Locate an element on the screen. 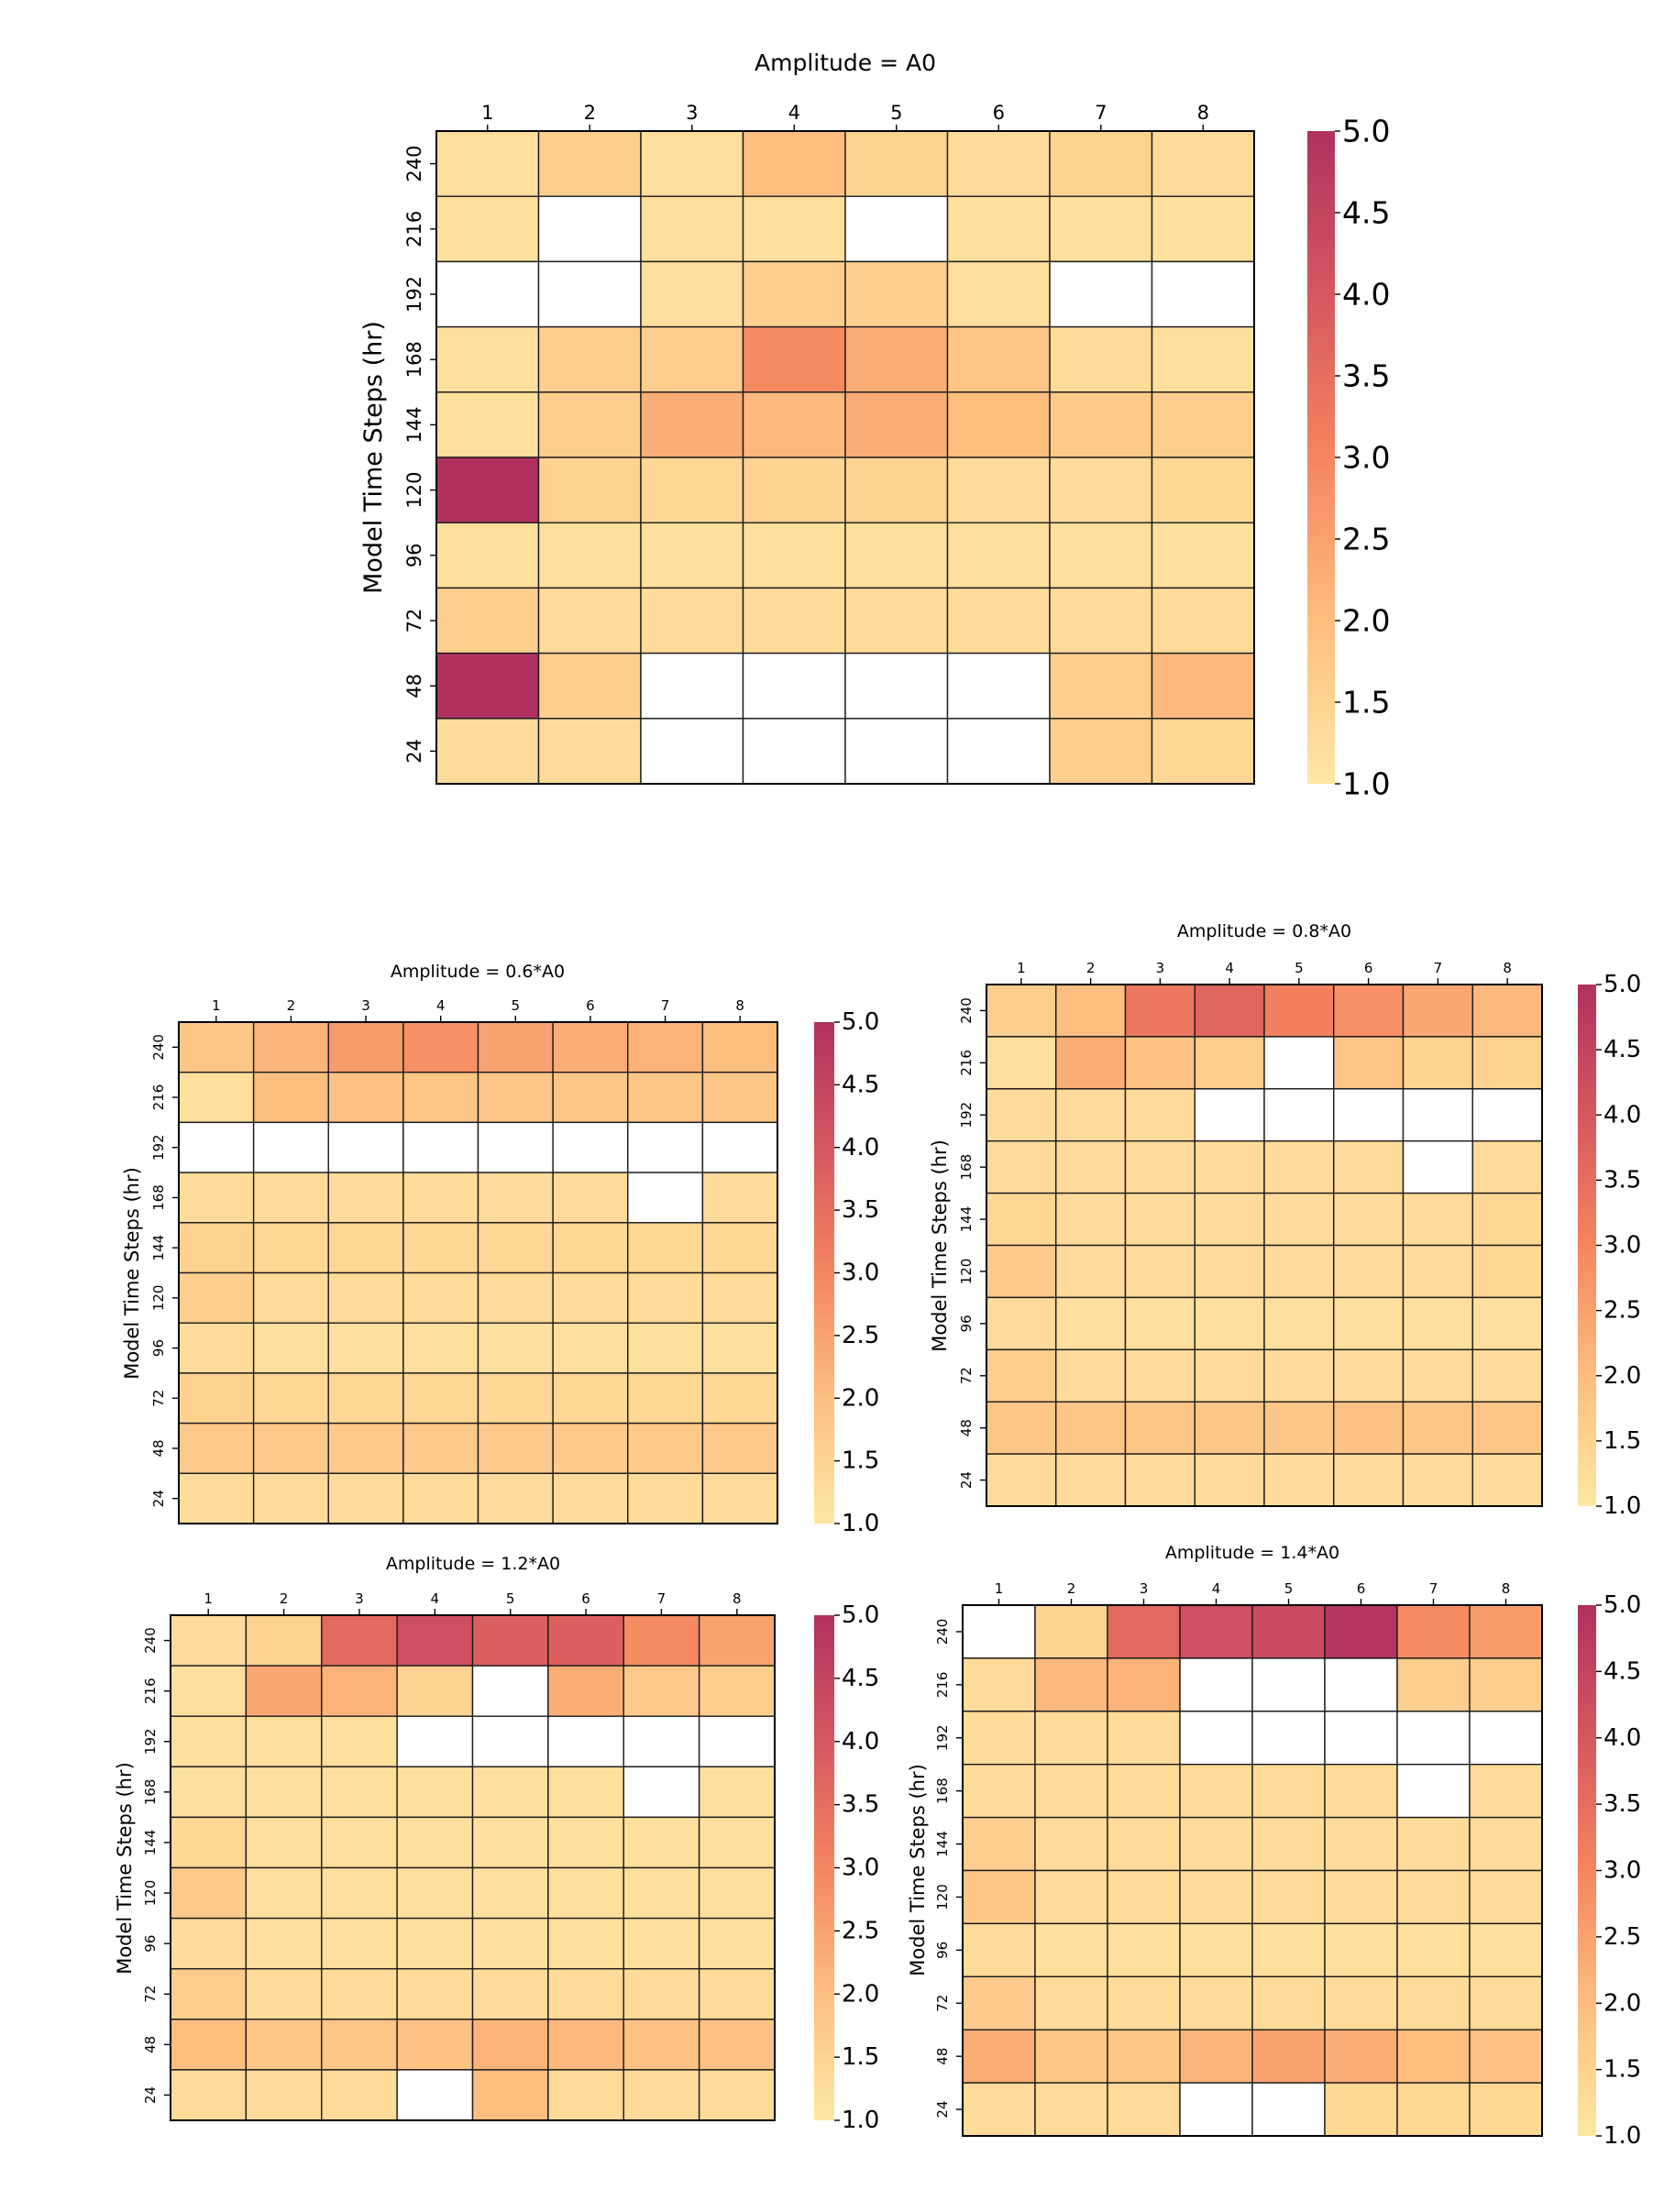 The height and width of the screenshot is (2212, 1675). chart-title: Amplitude = 0.8*A0 is located at coordinates (1264, 931).